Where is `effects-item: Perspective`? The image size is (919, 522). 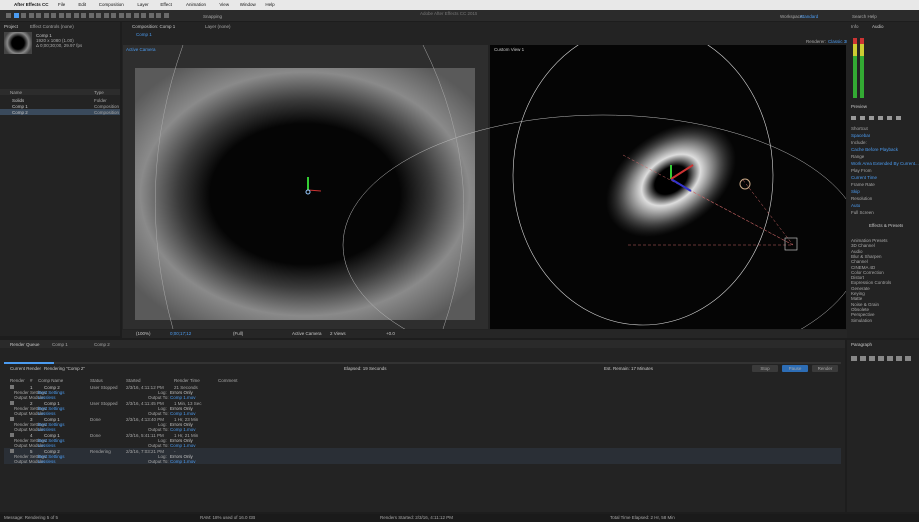
effects-item: Perspective is located at coordinates (863, 315).